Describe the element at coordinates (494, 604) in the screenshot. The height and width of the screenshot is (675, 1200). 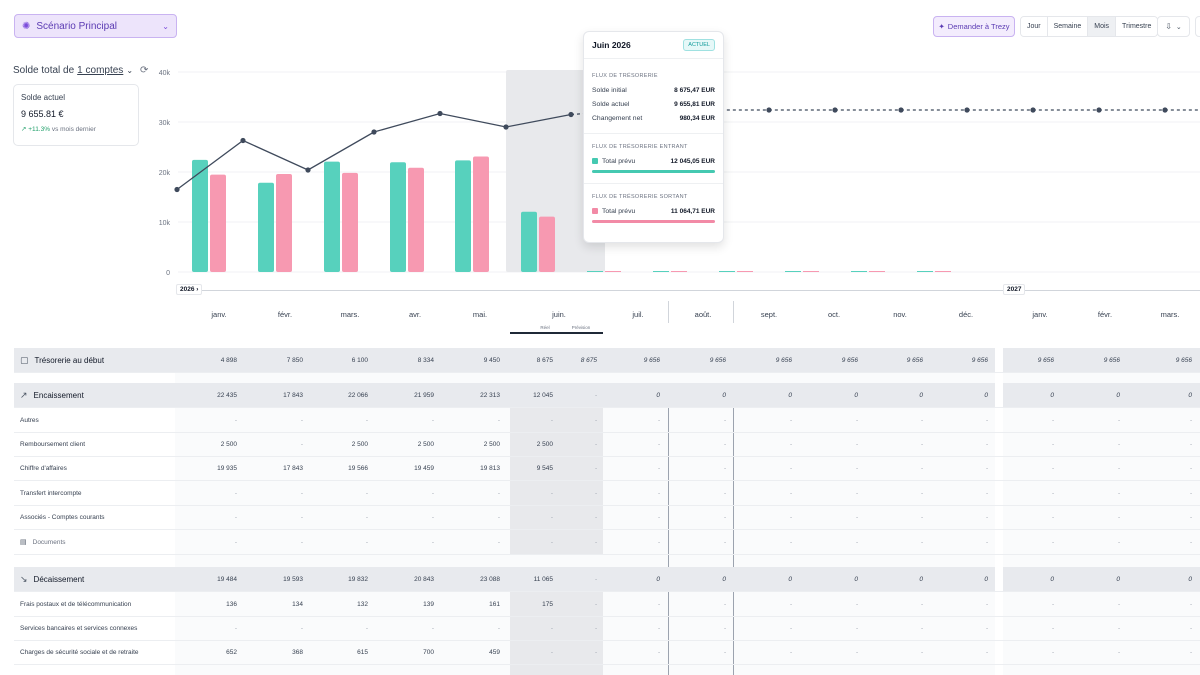
I see `table-cell: 161` at that location.